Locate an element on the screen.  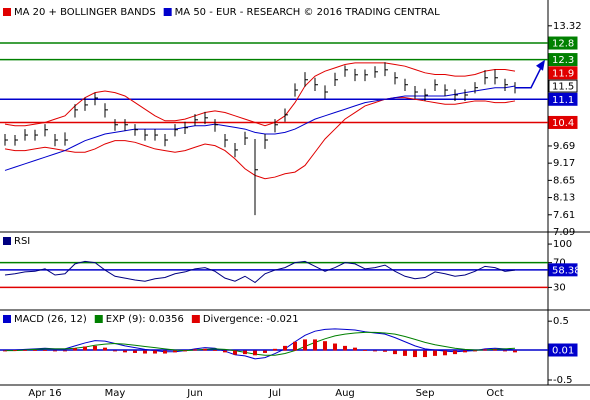
forecast-arrow is located at coordinates (529, 77).